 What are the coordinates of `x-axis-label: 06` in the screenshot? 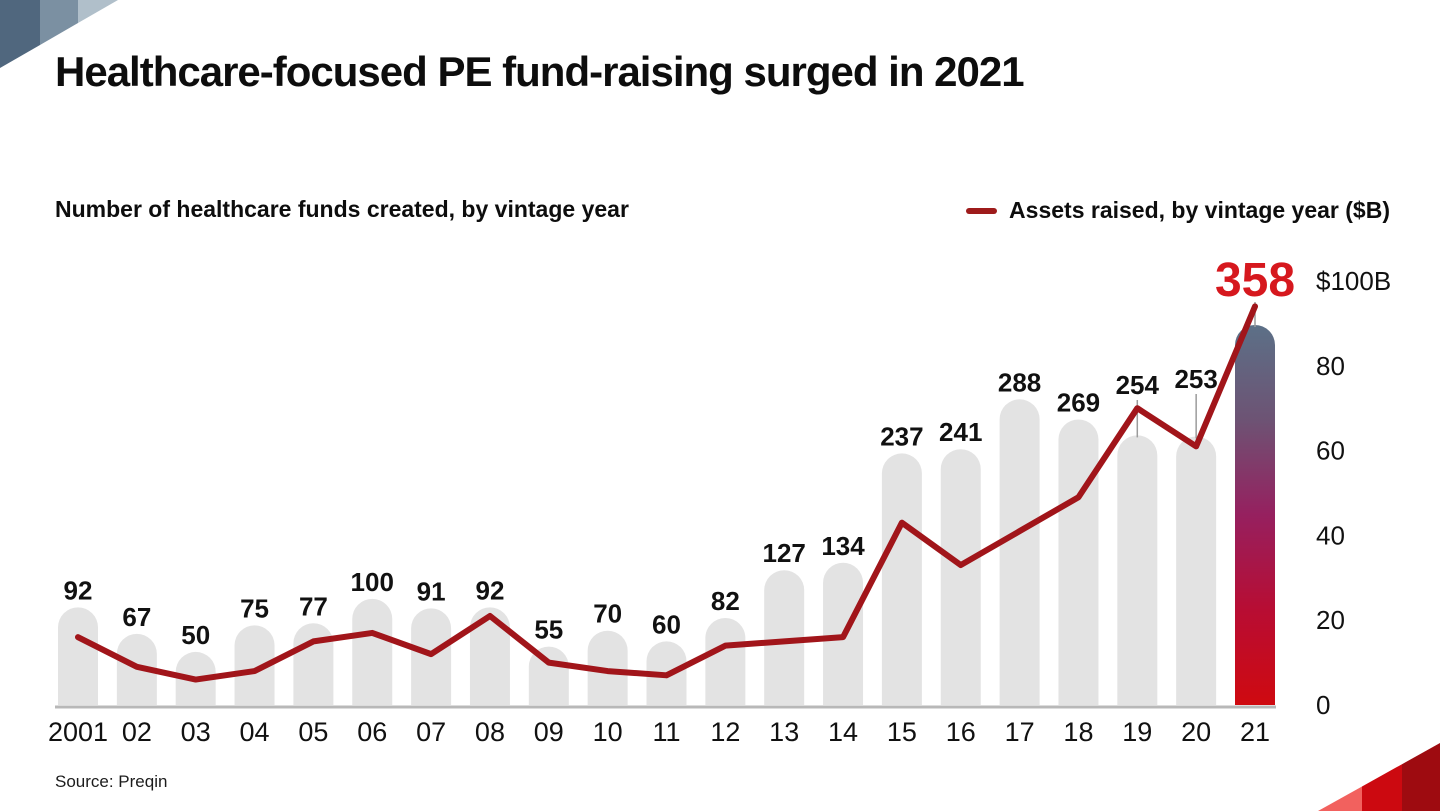 It's located at (372, 732).